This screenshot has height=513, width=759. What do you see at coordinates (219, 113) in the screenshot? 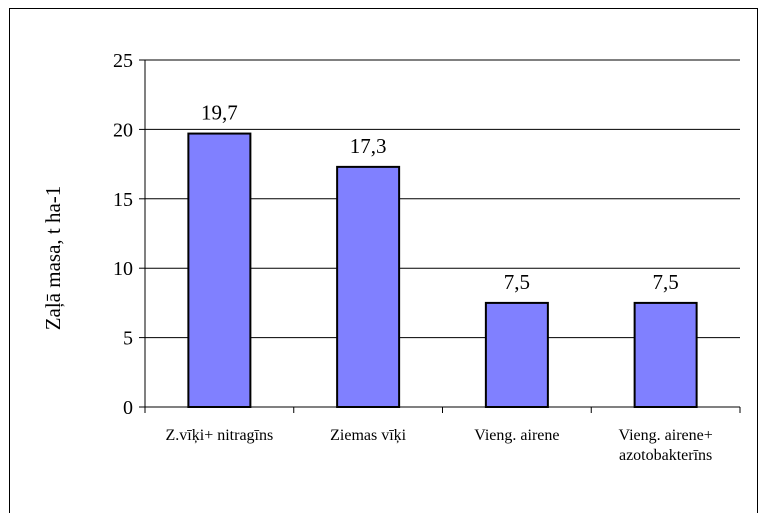
I see `data-label: 19,7` at bounding box center [219, 113].